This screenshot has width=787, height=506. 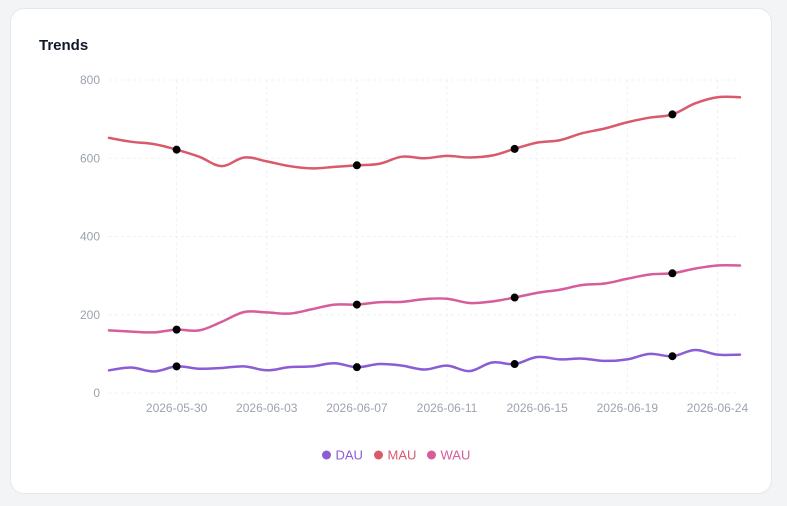 I want to click on legend-label-dau: DAU, so click(x=349, y=455).